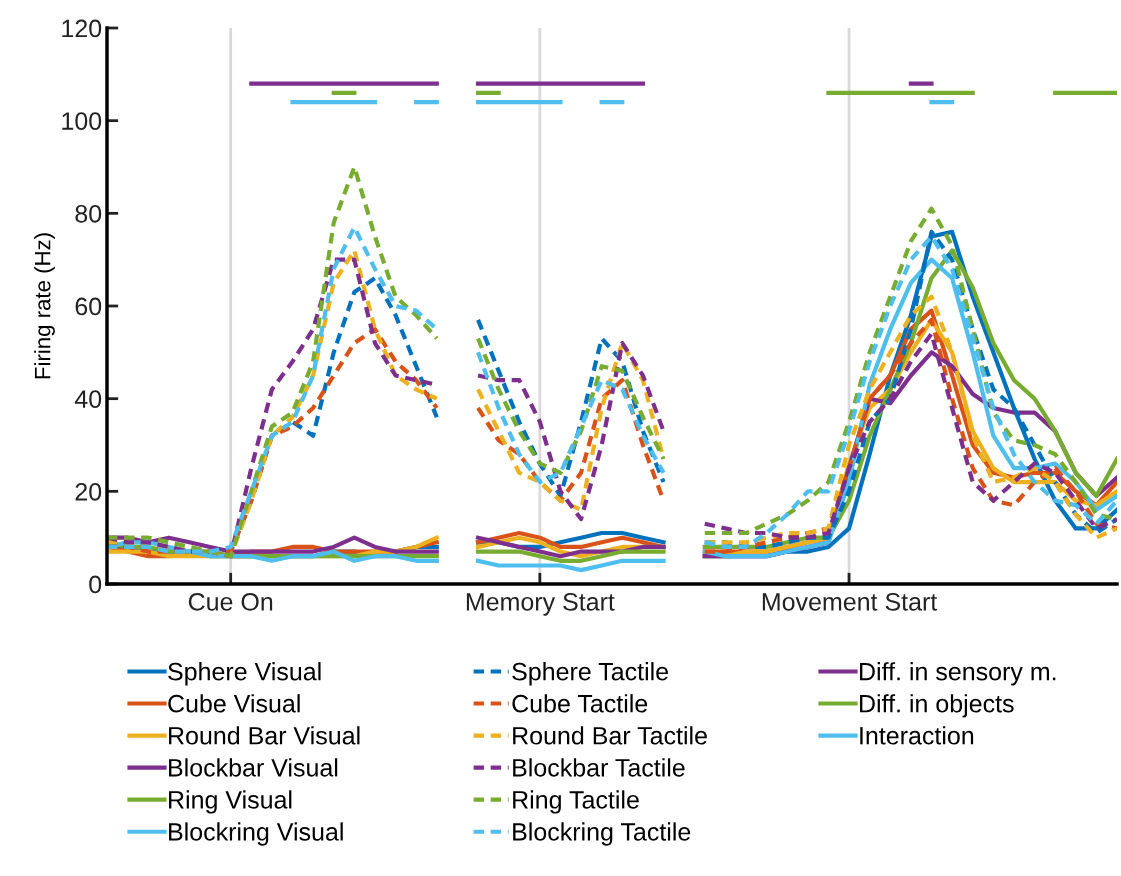 The width and height of the screenshot is (1121, 876). What do you see at coordinates (264, 735) in the screenshot?
I see `legend-label: Round Bar Visual` at bounding box center [264, 735].